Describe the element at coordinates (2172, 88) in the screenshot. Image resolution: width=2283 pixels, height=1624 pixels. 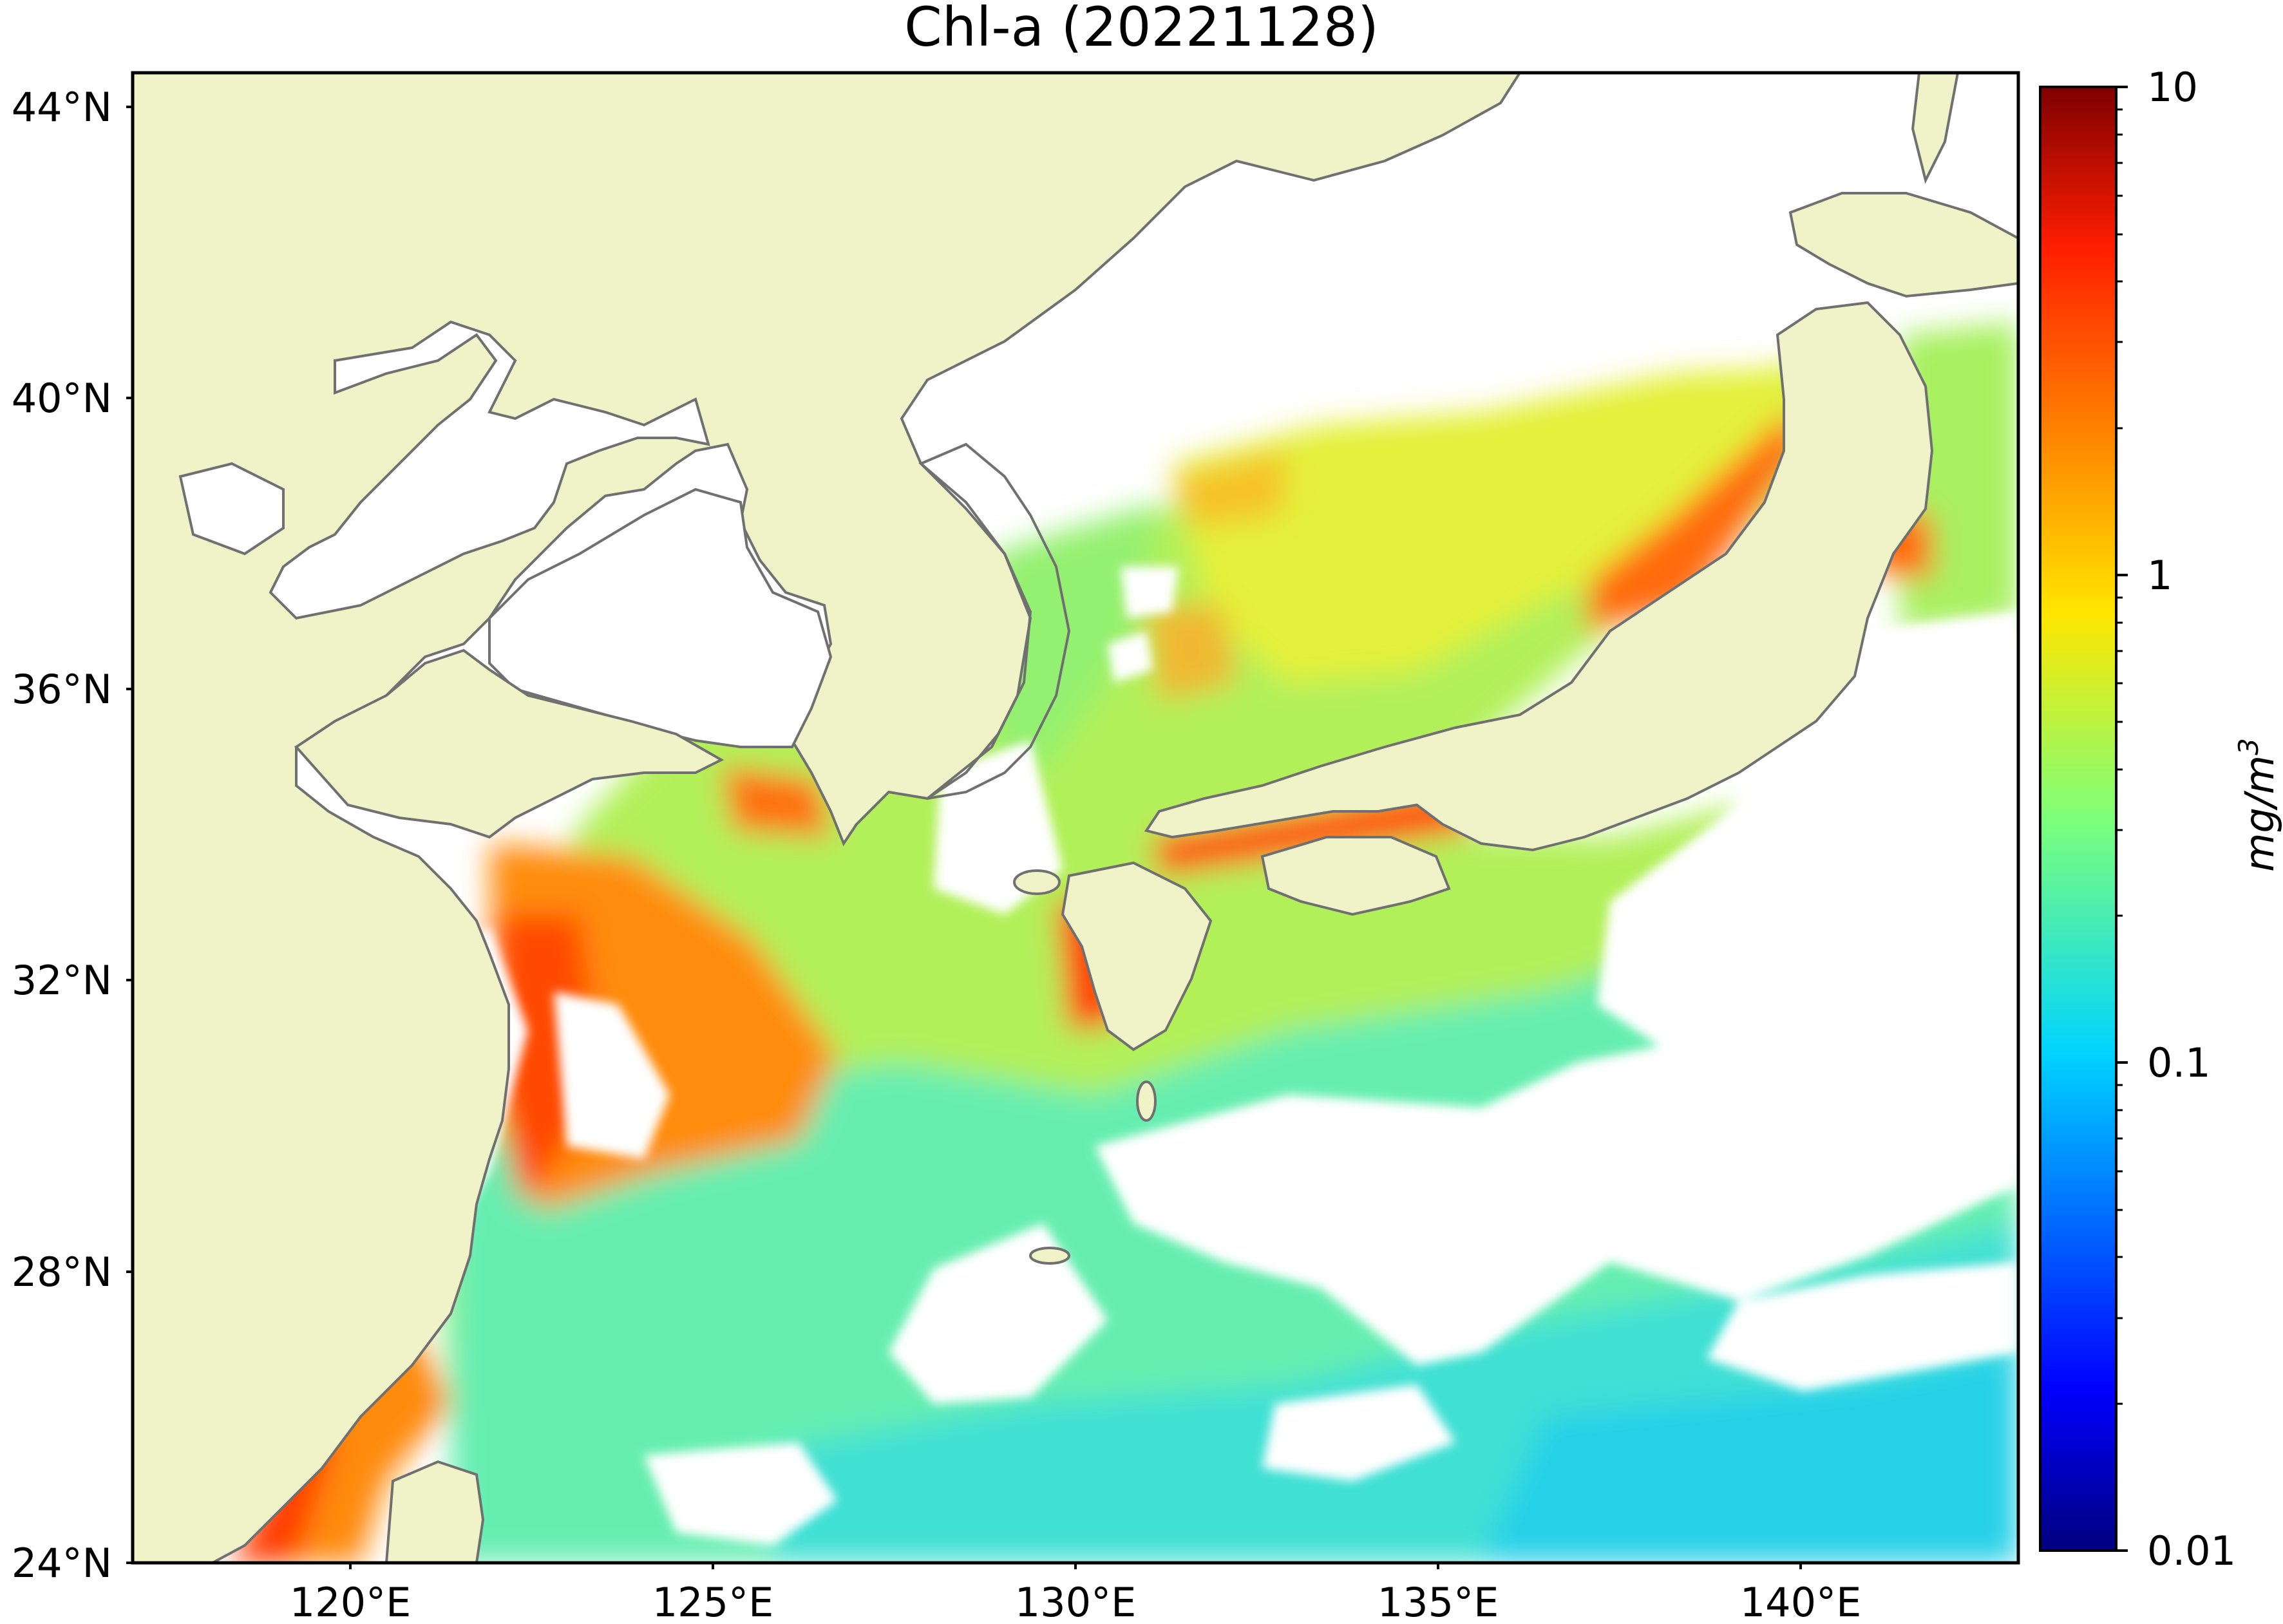
I see `colorbar-tick-label: 10` at that location.